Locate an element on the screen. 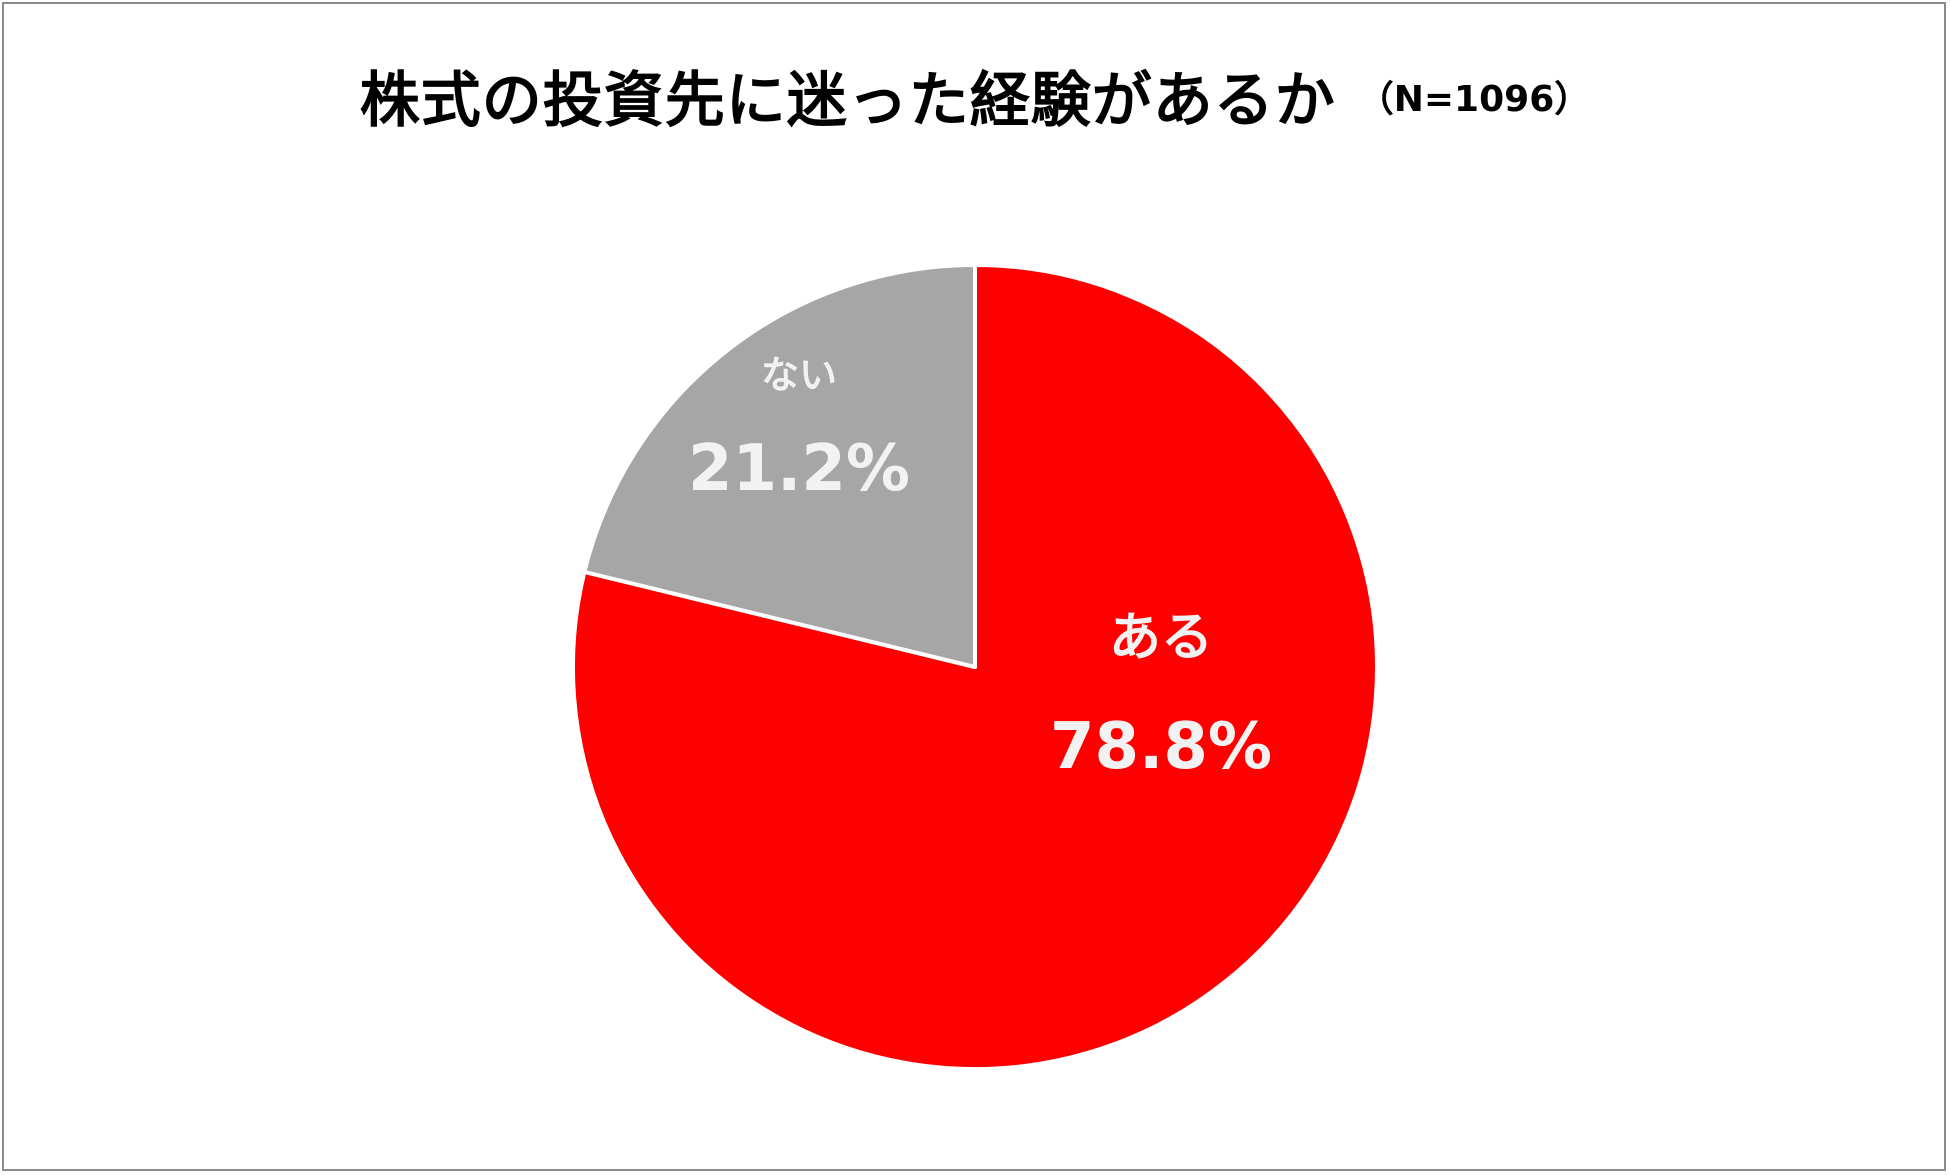 The image size is (1950, 1175). chart-title: 株式の投資先に迷った経験があるか is located at coordinates (847, 101).